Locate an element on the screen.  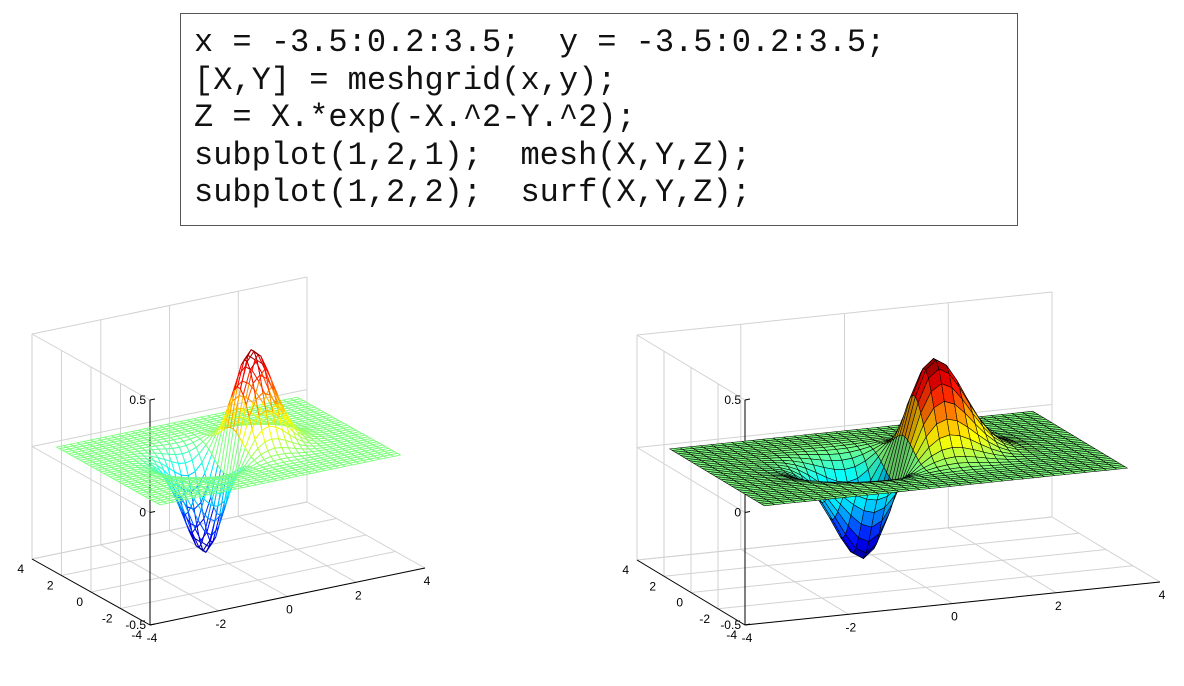
code-line-2: [X,Y] = meshgrid(x,y); is located at coordinates (405, 80).